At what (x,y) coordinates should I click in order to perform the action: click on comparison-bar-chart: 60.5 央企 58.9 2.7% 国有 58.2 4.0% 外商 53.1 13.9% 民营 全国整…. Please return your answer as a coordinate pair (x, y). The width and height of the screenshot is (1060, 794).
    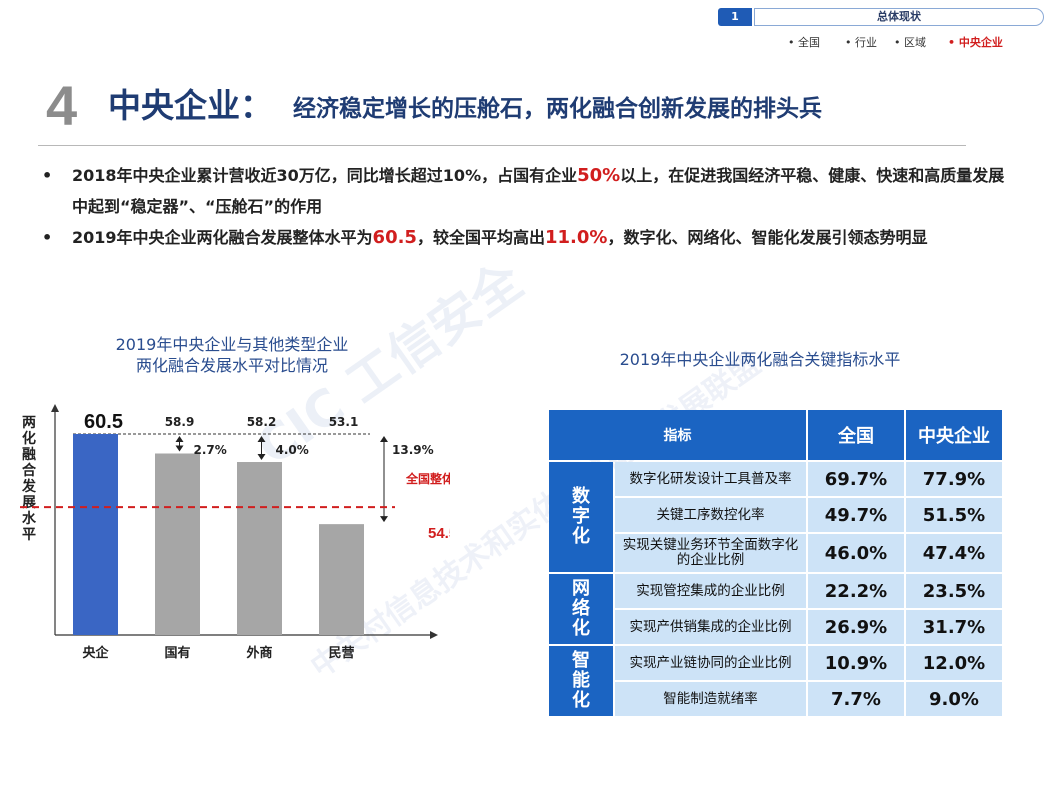
    Looking at the image, I should click on (235, 532).